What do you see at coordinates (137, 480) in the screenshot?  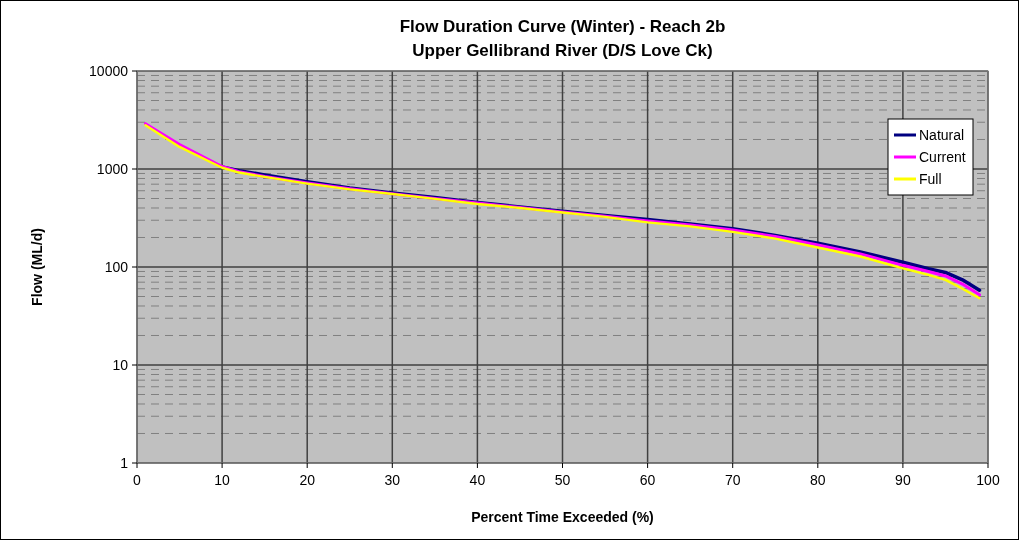 I see `x-tick-label: 0` at bounding box center [137, 480].